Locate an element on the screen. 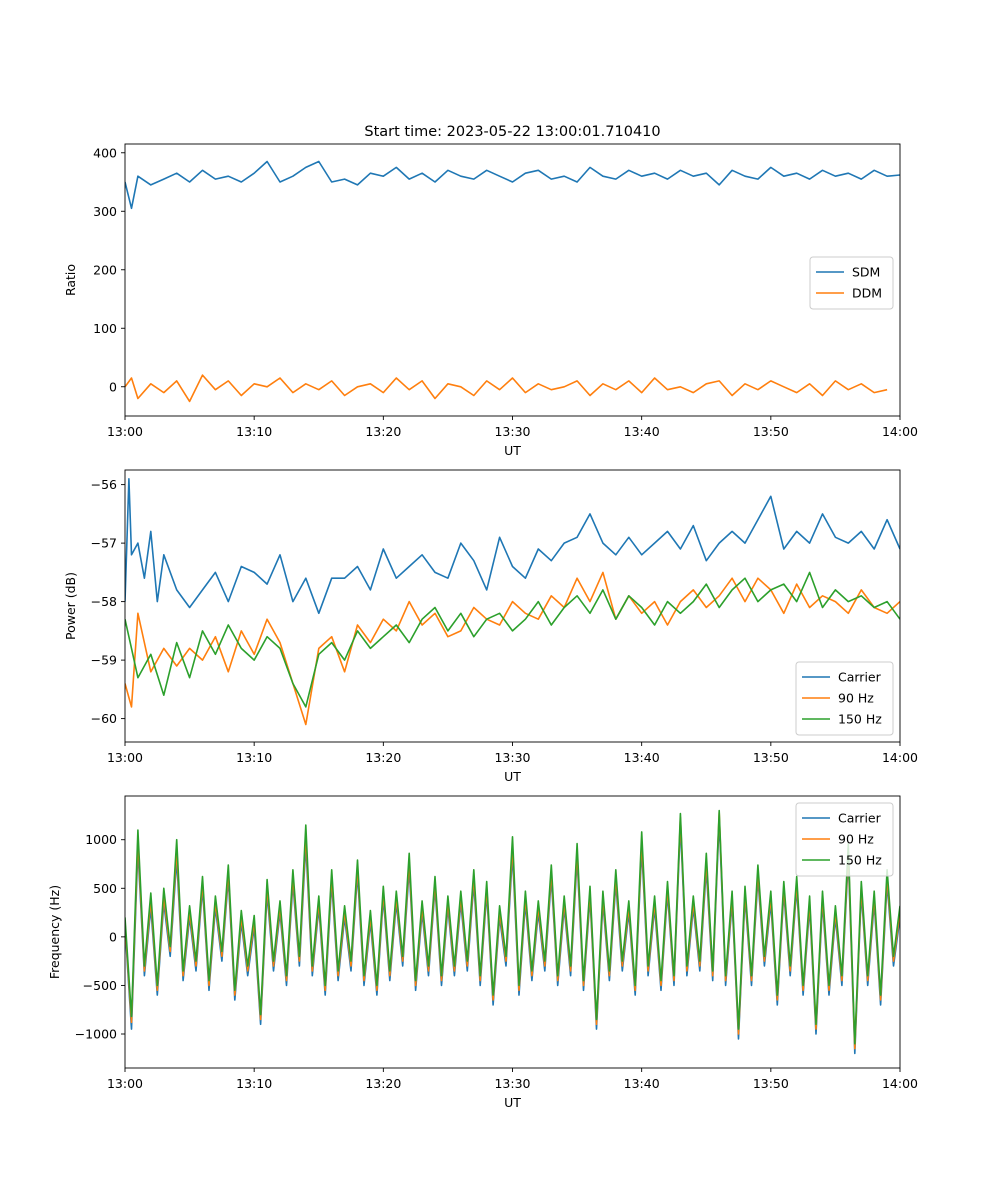  series-line-ddm is located at coordinates (506, 388).